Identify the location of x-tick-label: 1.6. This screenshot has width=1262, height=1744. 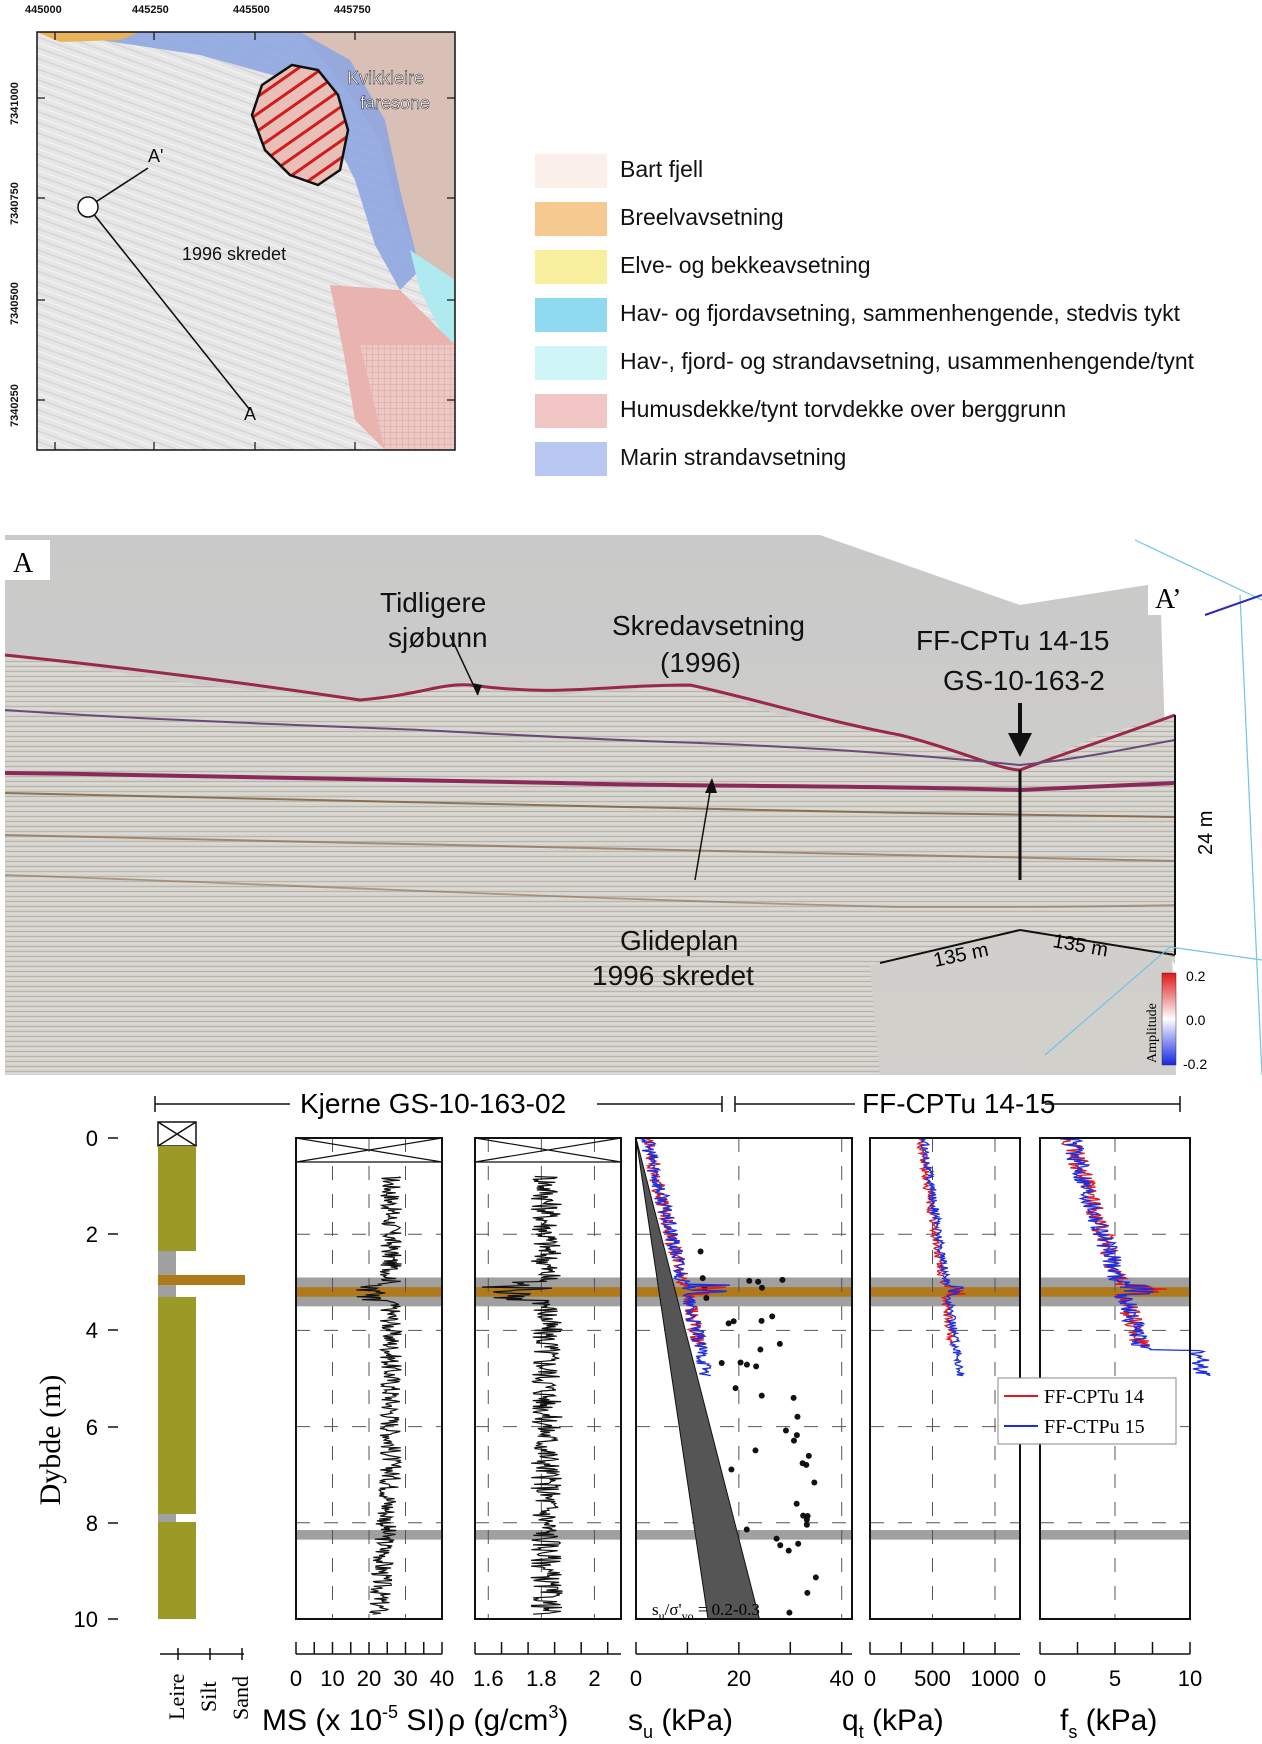
(488, 1678).